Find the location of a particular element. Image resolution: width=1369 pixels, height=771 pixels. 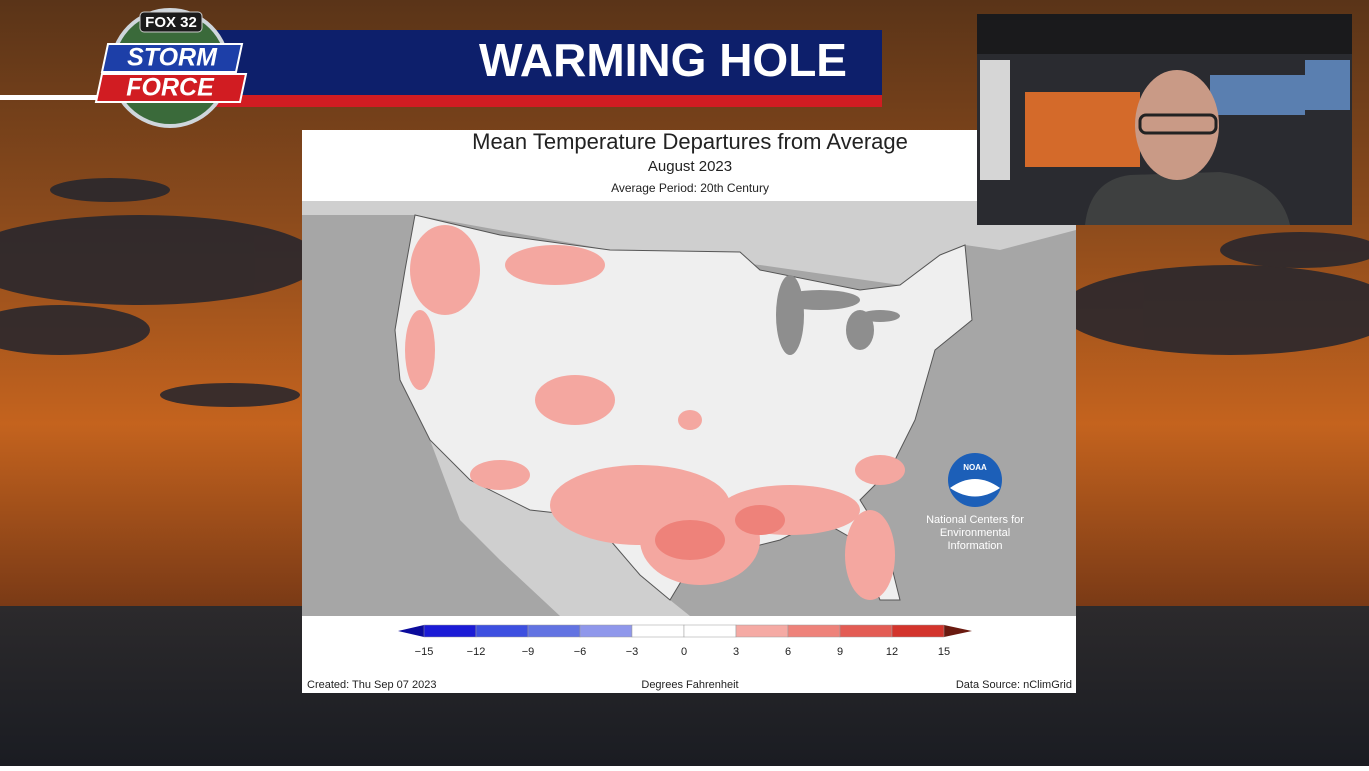

legend-tick-label: 9 is located at coordinates (840, 652).